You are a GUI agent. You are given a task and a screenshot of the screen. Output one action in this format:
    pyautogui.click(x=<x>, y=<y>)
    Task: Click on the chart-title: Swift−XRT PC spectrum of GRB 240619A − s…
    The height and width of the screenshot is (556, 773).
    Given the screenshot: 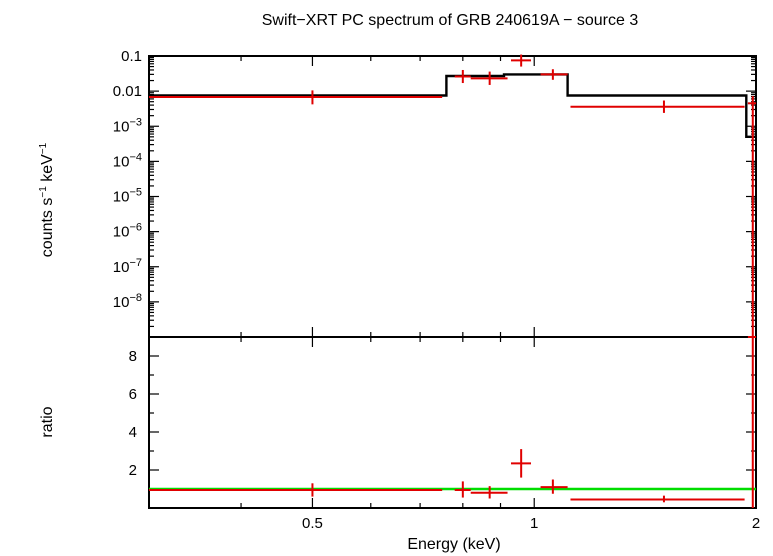 What is the action you would take?
    pyautogui.click(x=450, y=20)
    